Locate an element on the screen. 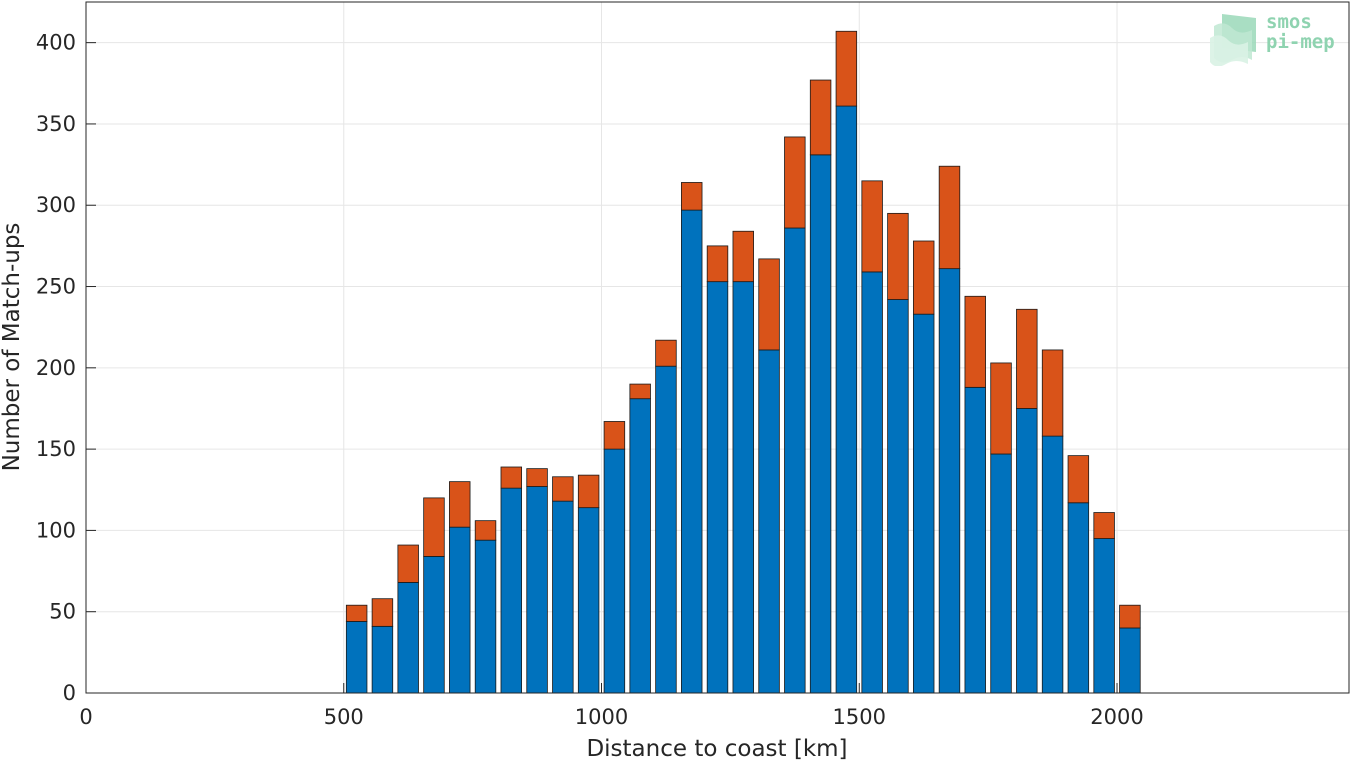 The image size is (1350, 761). x-tick-label: 2000 is located at coordinates (1116, 717).